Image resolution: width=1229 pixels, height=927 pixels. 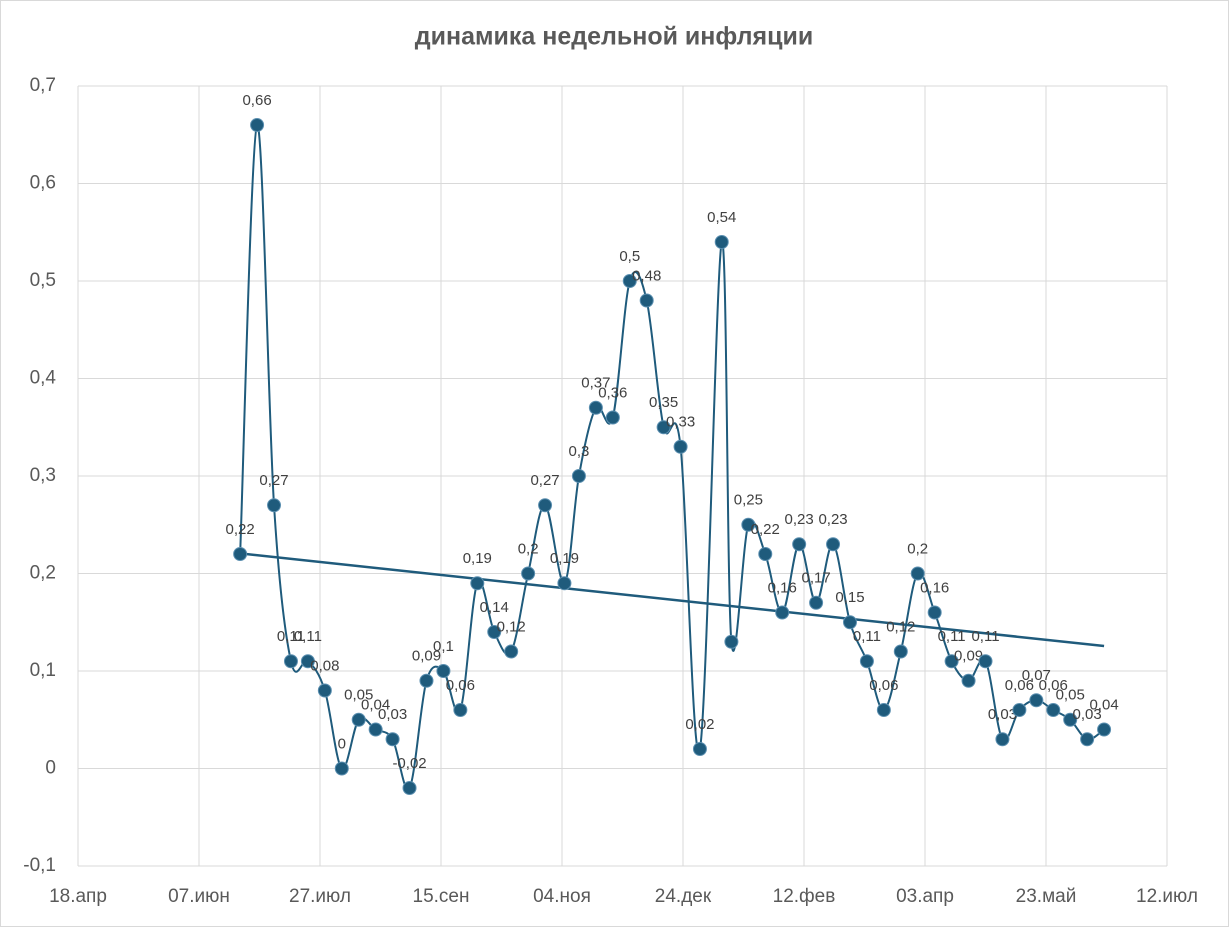 What do you see at coordinates (441, 896) in the screenshot?
I see `x-tick-label: 15.сен` at bounding box center [441, 896].